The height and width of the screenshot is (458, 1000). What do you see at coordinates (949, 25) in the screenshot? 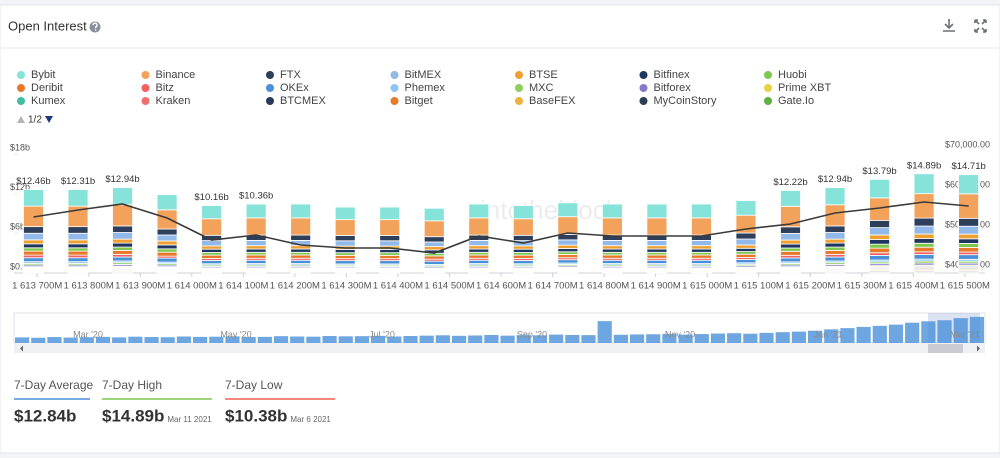
I see `download-icon` at bounding box center [949, 25].